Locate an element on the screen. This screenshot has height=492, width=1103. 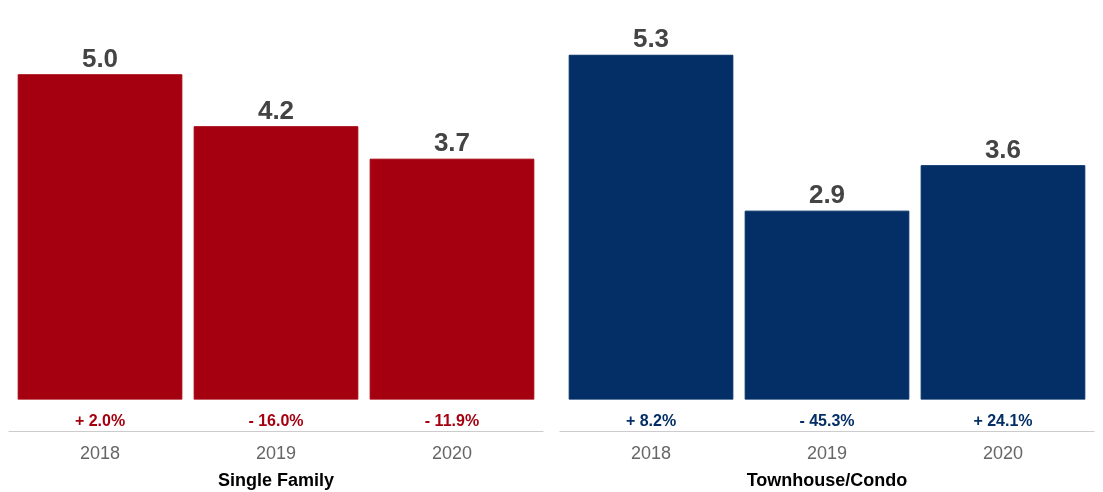
x-axis-title: Single Family is located at coordinates (276, 479).